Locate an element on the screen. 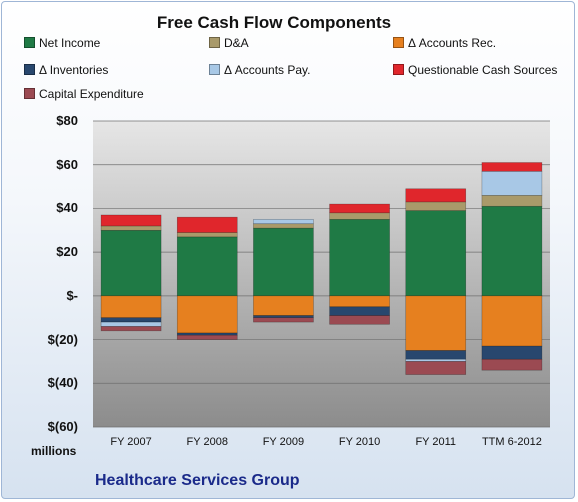  x-tick-label: TTM 6-2012 is located at coordinates (511, 442).